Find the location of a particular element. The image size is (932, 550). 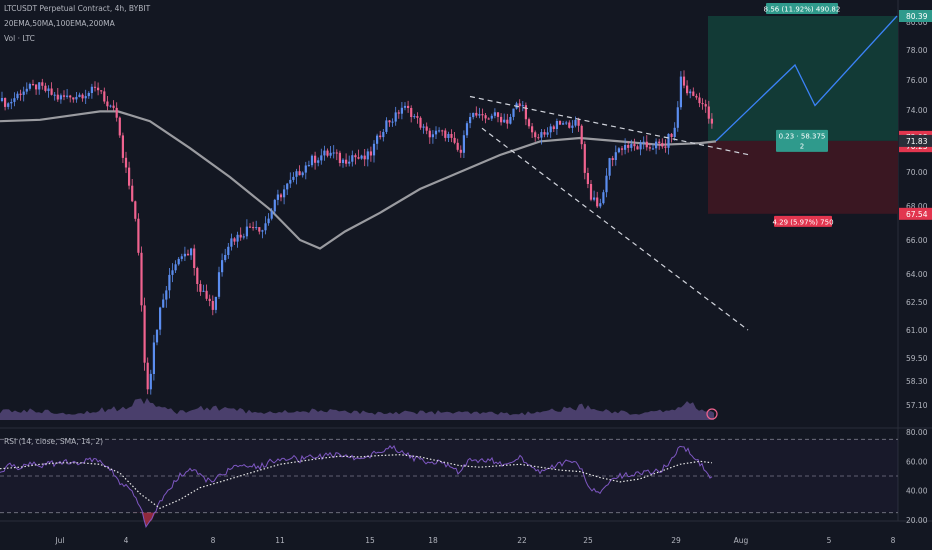

rsi-line is located at coordinates (356, 486).